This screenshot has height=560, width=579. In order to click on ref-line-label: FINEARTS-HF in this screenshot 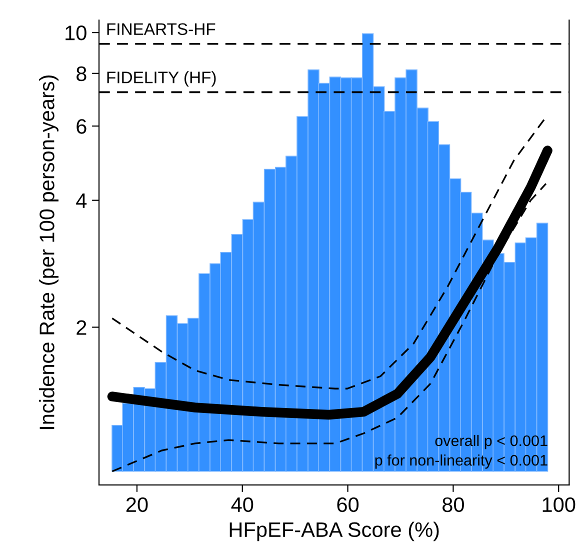, I will do `click(161, 29)`.